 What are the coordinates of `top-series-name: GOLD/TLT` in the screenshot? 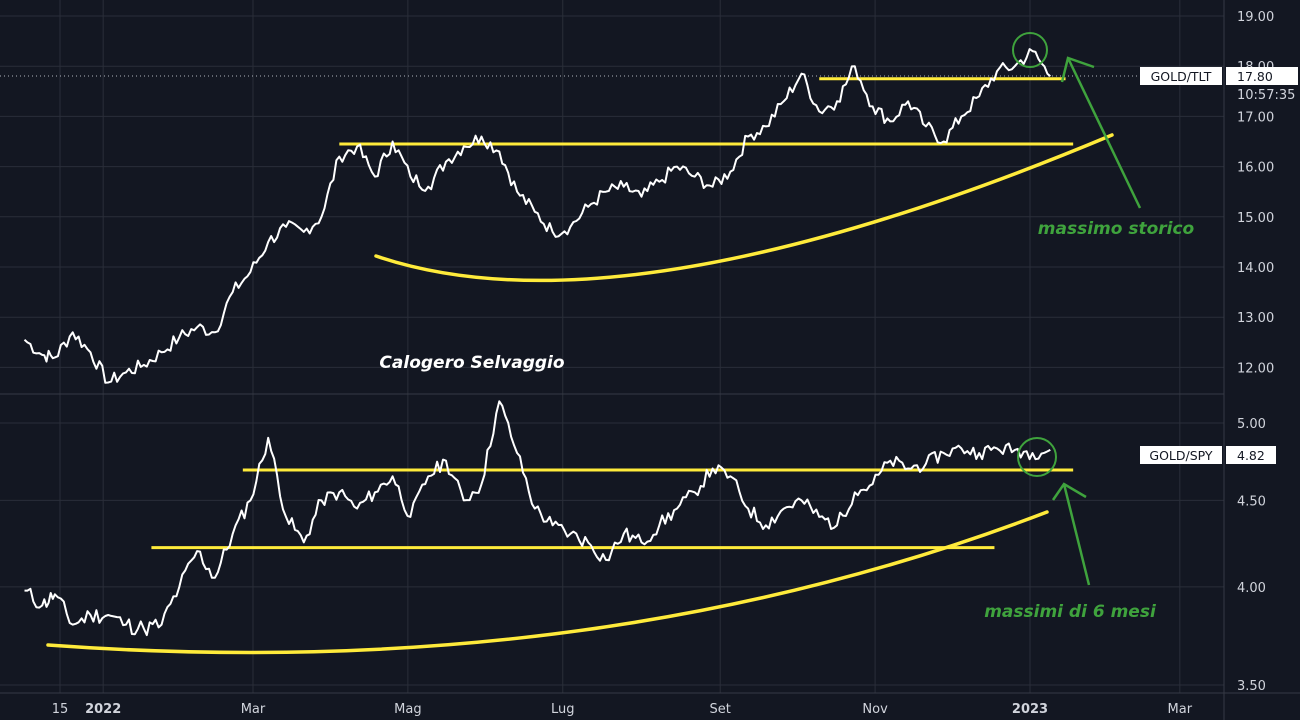 It's located at (1181, 76).